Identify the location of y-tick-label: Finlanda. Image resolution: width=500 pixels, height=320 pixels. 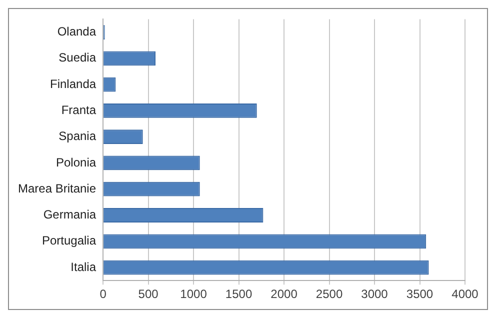
(73, 83).